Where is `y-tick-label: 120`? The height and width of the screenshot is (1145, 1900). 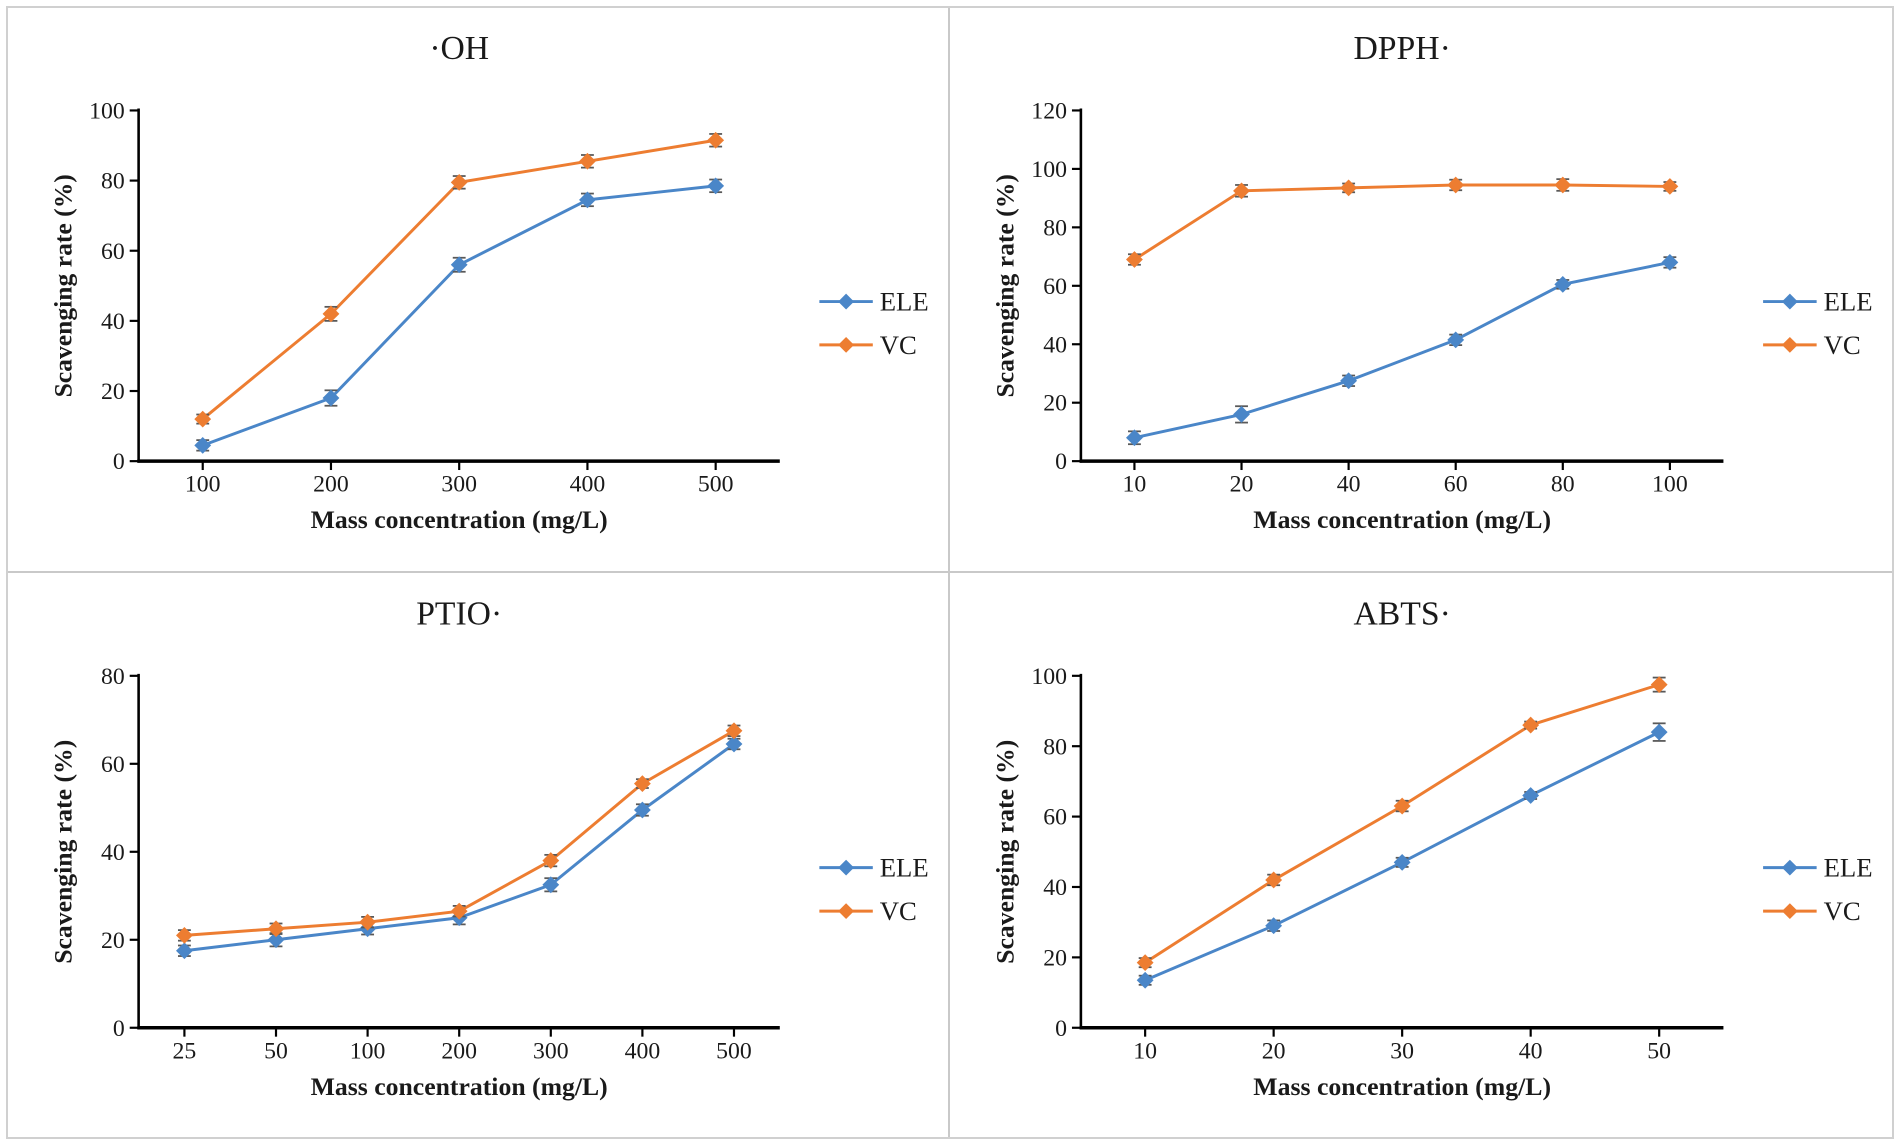 y-tick-label: 120 is located at coordinates (1049, 112).